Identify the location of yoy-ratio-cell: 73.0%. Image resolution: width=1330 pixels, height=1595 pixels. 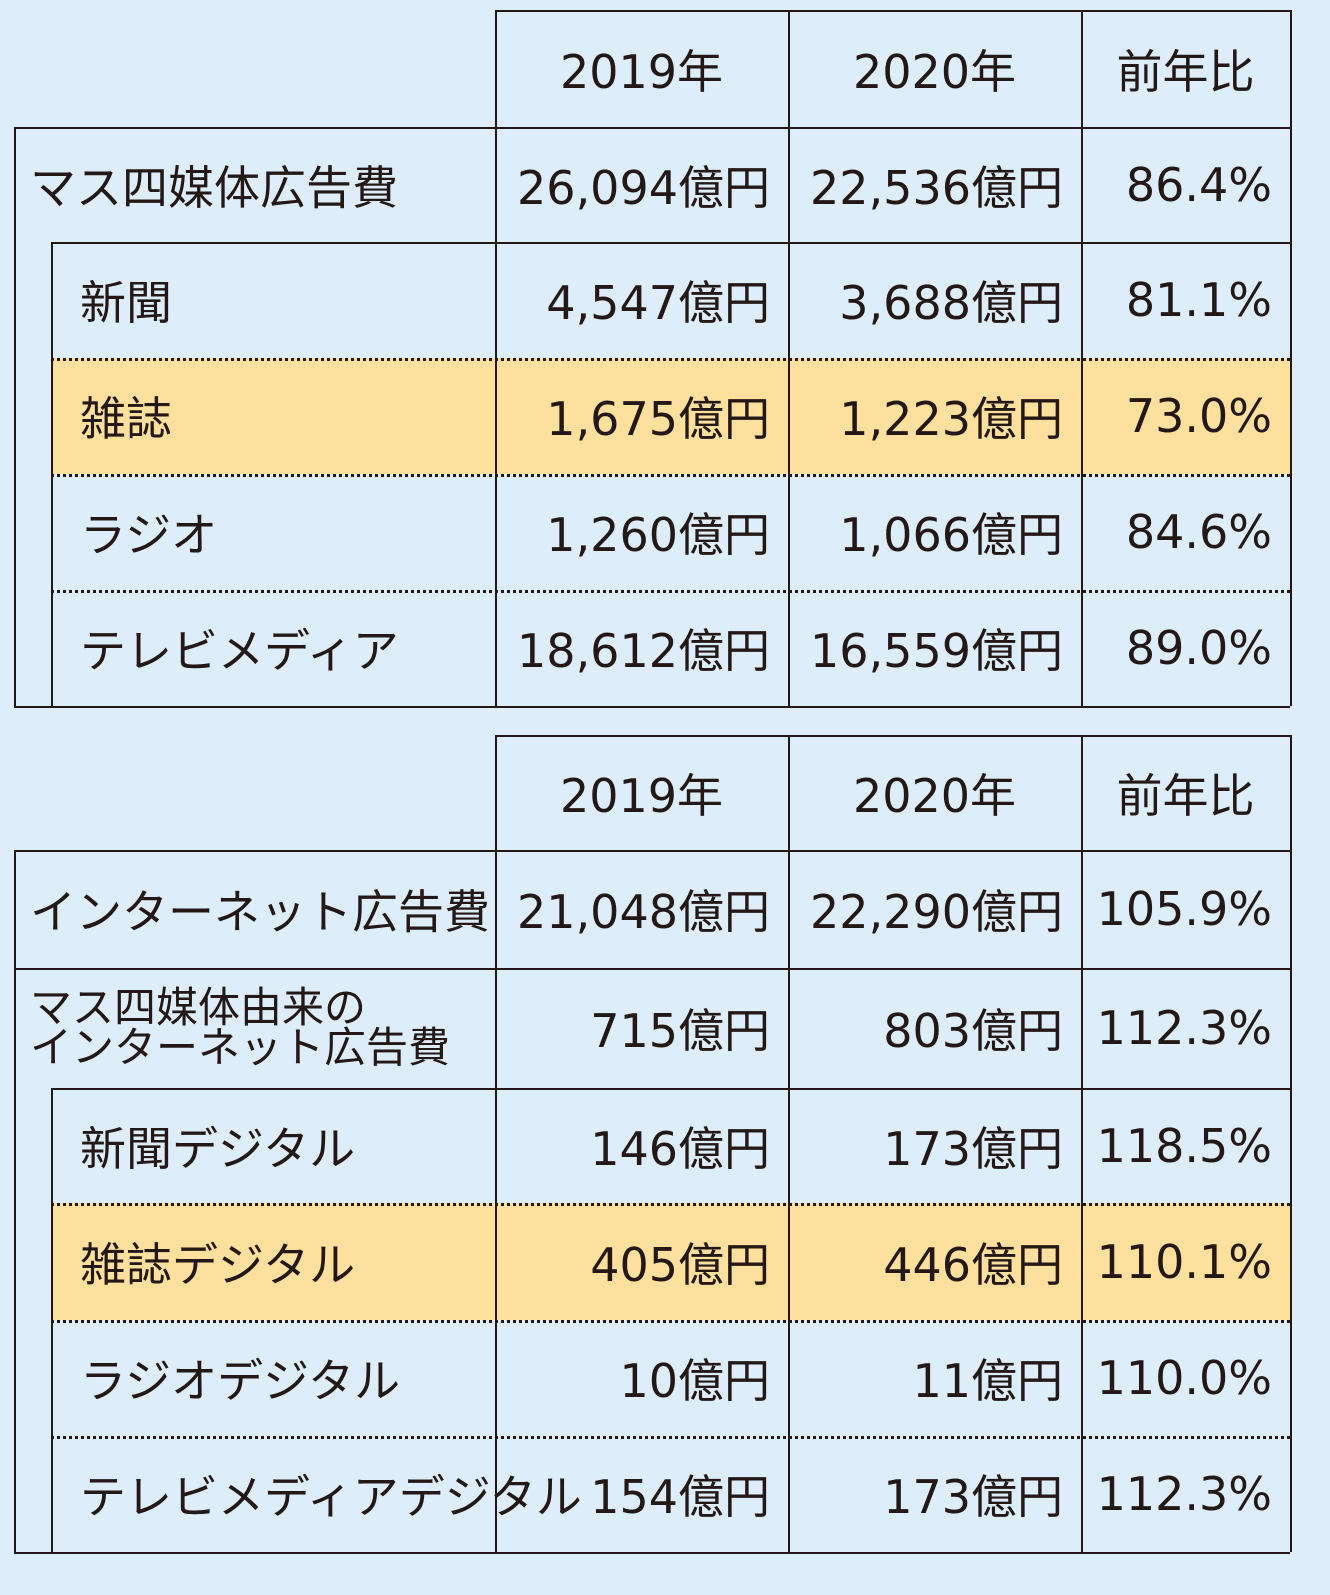
(1198, 416).